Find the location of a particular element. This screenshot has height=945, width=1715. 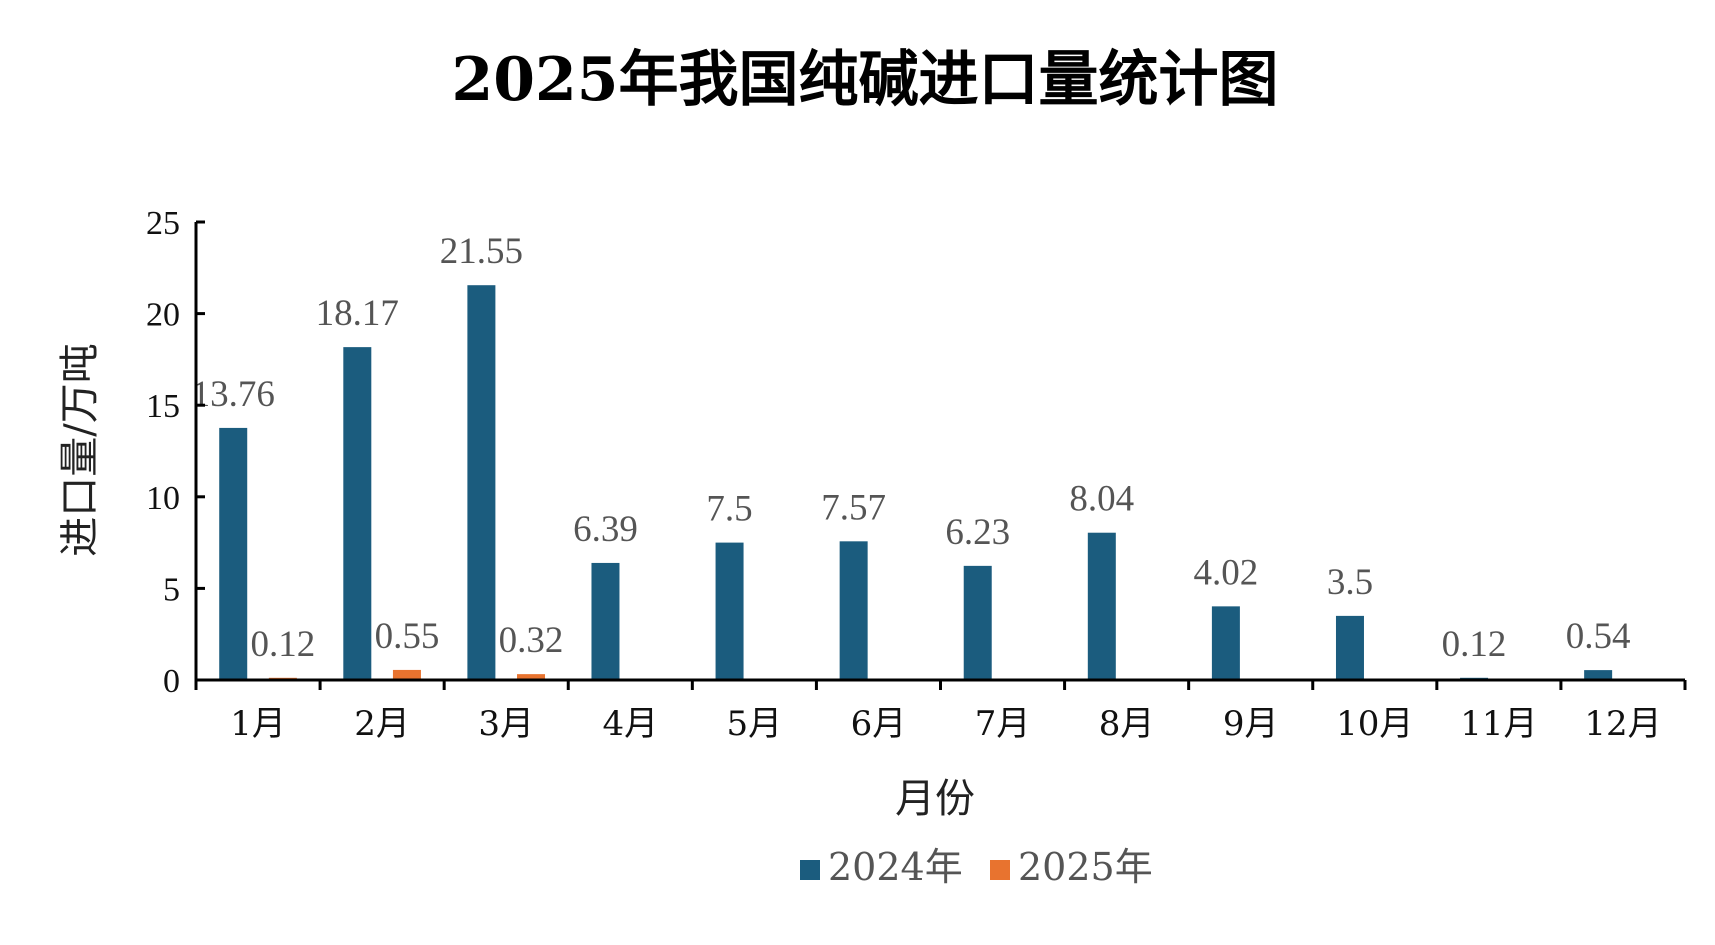

data-label: 0.54 is located at coordinates (1598, 636).